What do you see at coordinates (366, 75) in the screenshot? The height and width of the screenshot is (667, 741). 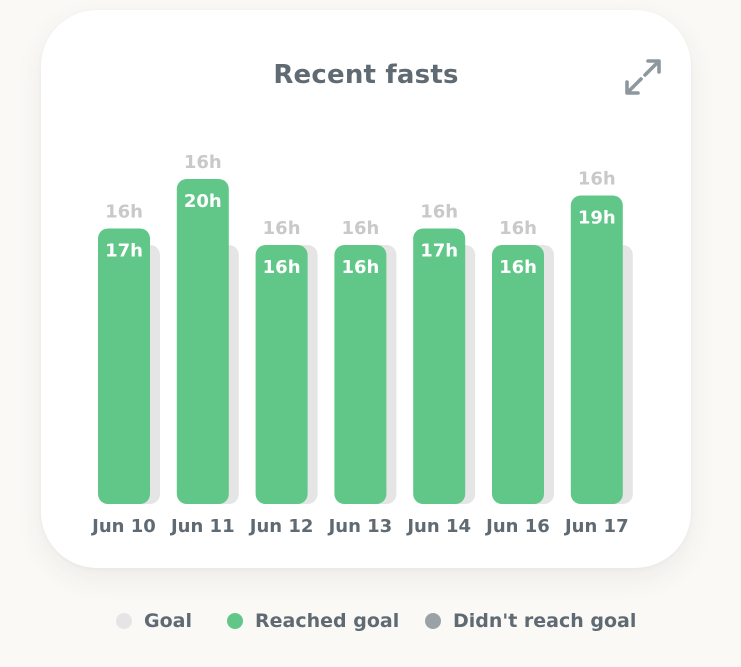 I see `chart-title: Recent fasts` at bounding box center [366, 75].